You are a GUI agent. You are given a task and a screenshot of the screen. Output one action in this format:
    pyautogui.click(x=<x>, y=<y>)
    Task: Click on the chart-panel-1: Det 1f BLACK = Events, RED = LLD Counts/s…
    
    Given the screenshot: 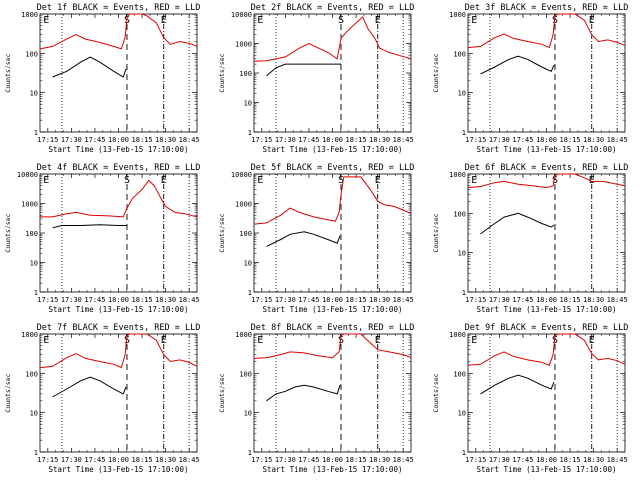 What is the action you would take?
    pyautogui.click(x=102, y=78)
    